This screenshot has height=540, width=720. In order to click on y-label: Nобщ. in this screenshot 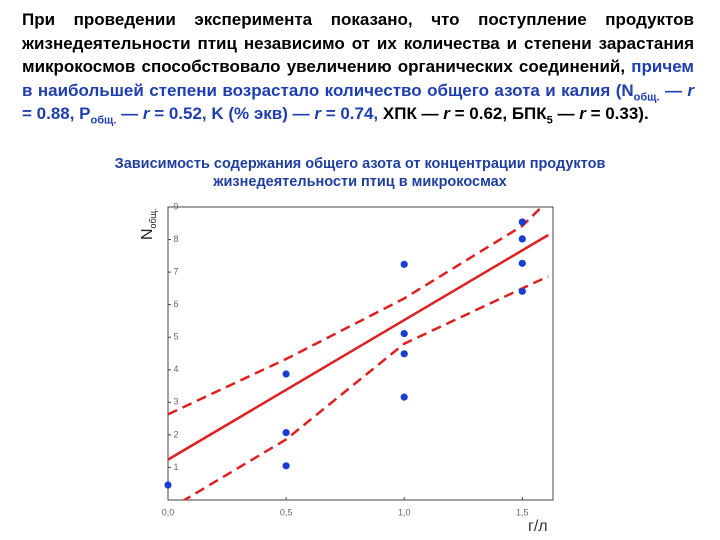, I will do `click(148, 224)`.